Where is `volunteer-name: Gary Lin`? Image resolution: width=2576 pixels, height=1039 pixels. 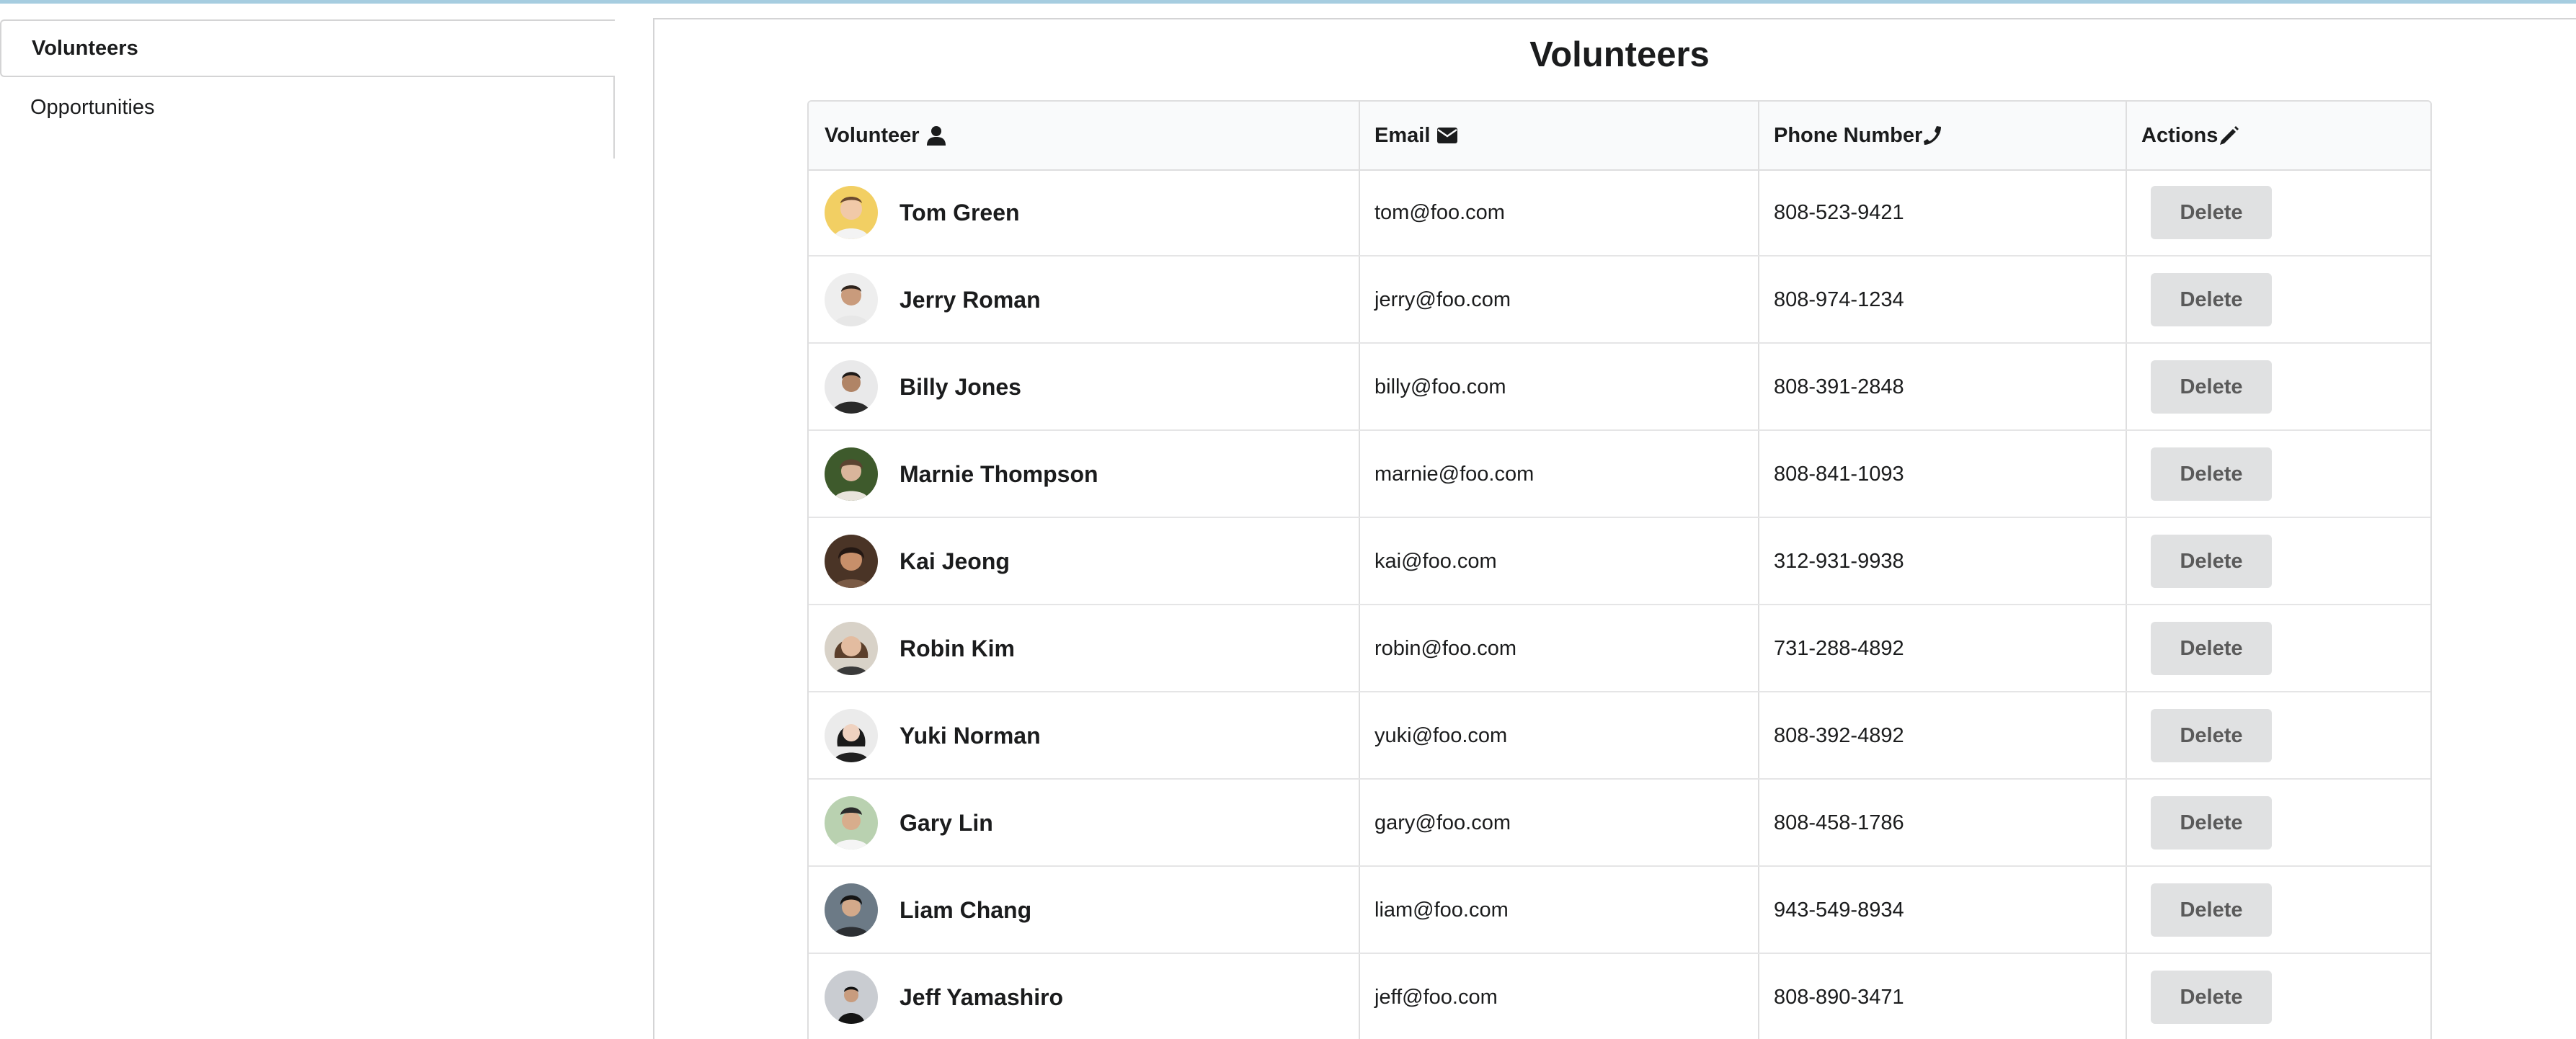 volunteer-name: Gary Lin is located at coordinates (946, 823).